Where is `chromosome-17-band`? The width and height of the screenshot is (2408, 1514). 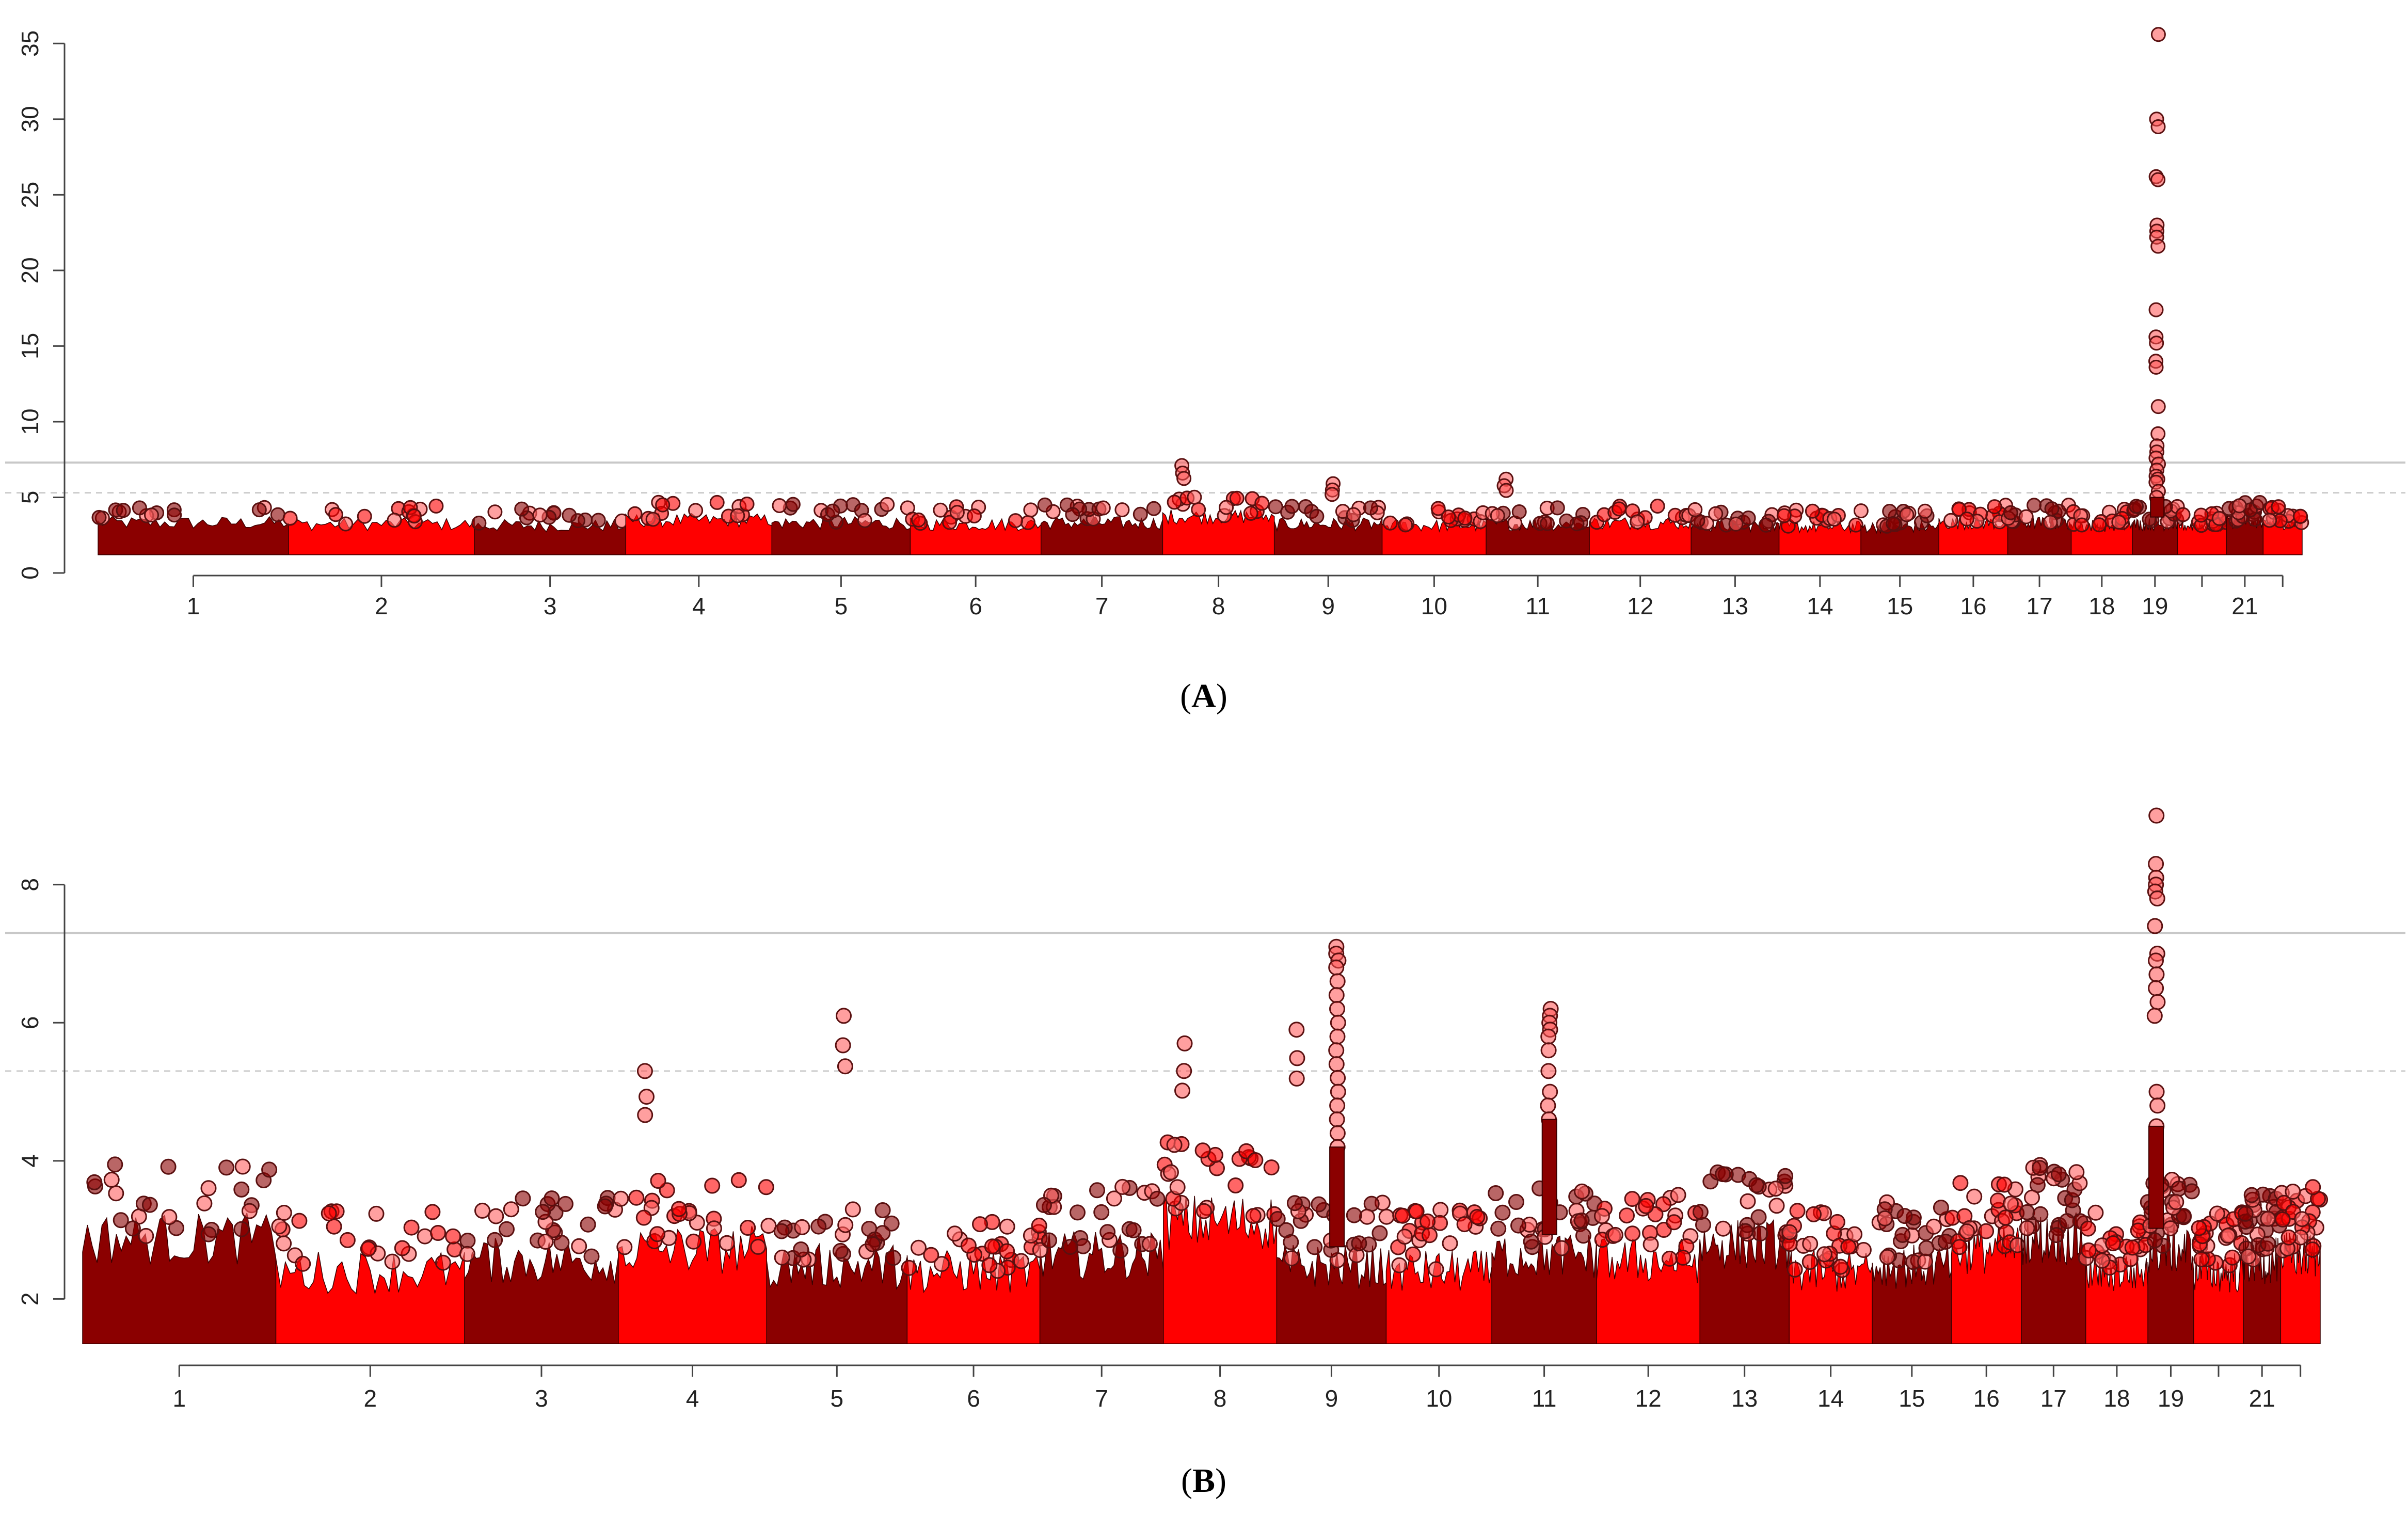
chromosome-17-band is located at coordinates (2053, 1279).